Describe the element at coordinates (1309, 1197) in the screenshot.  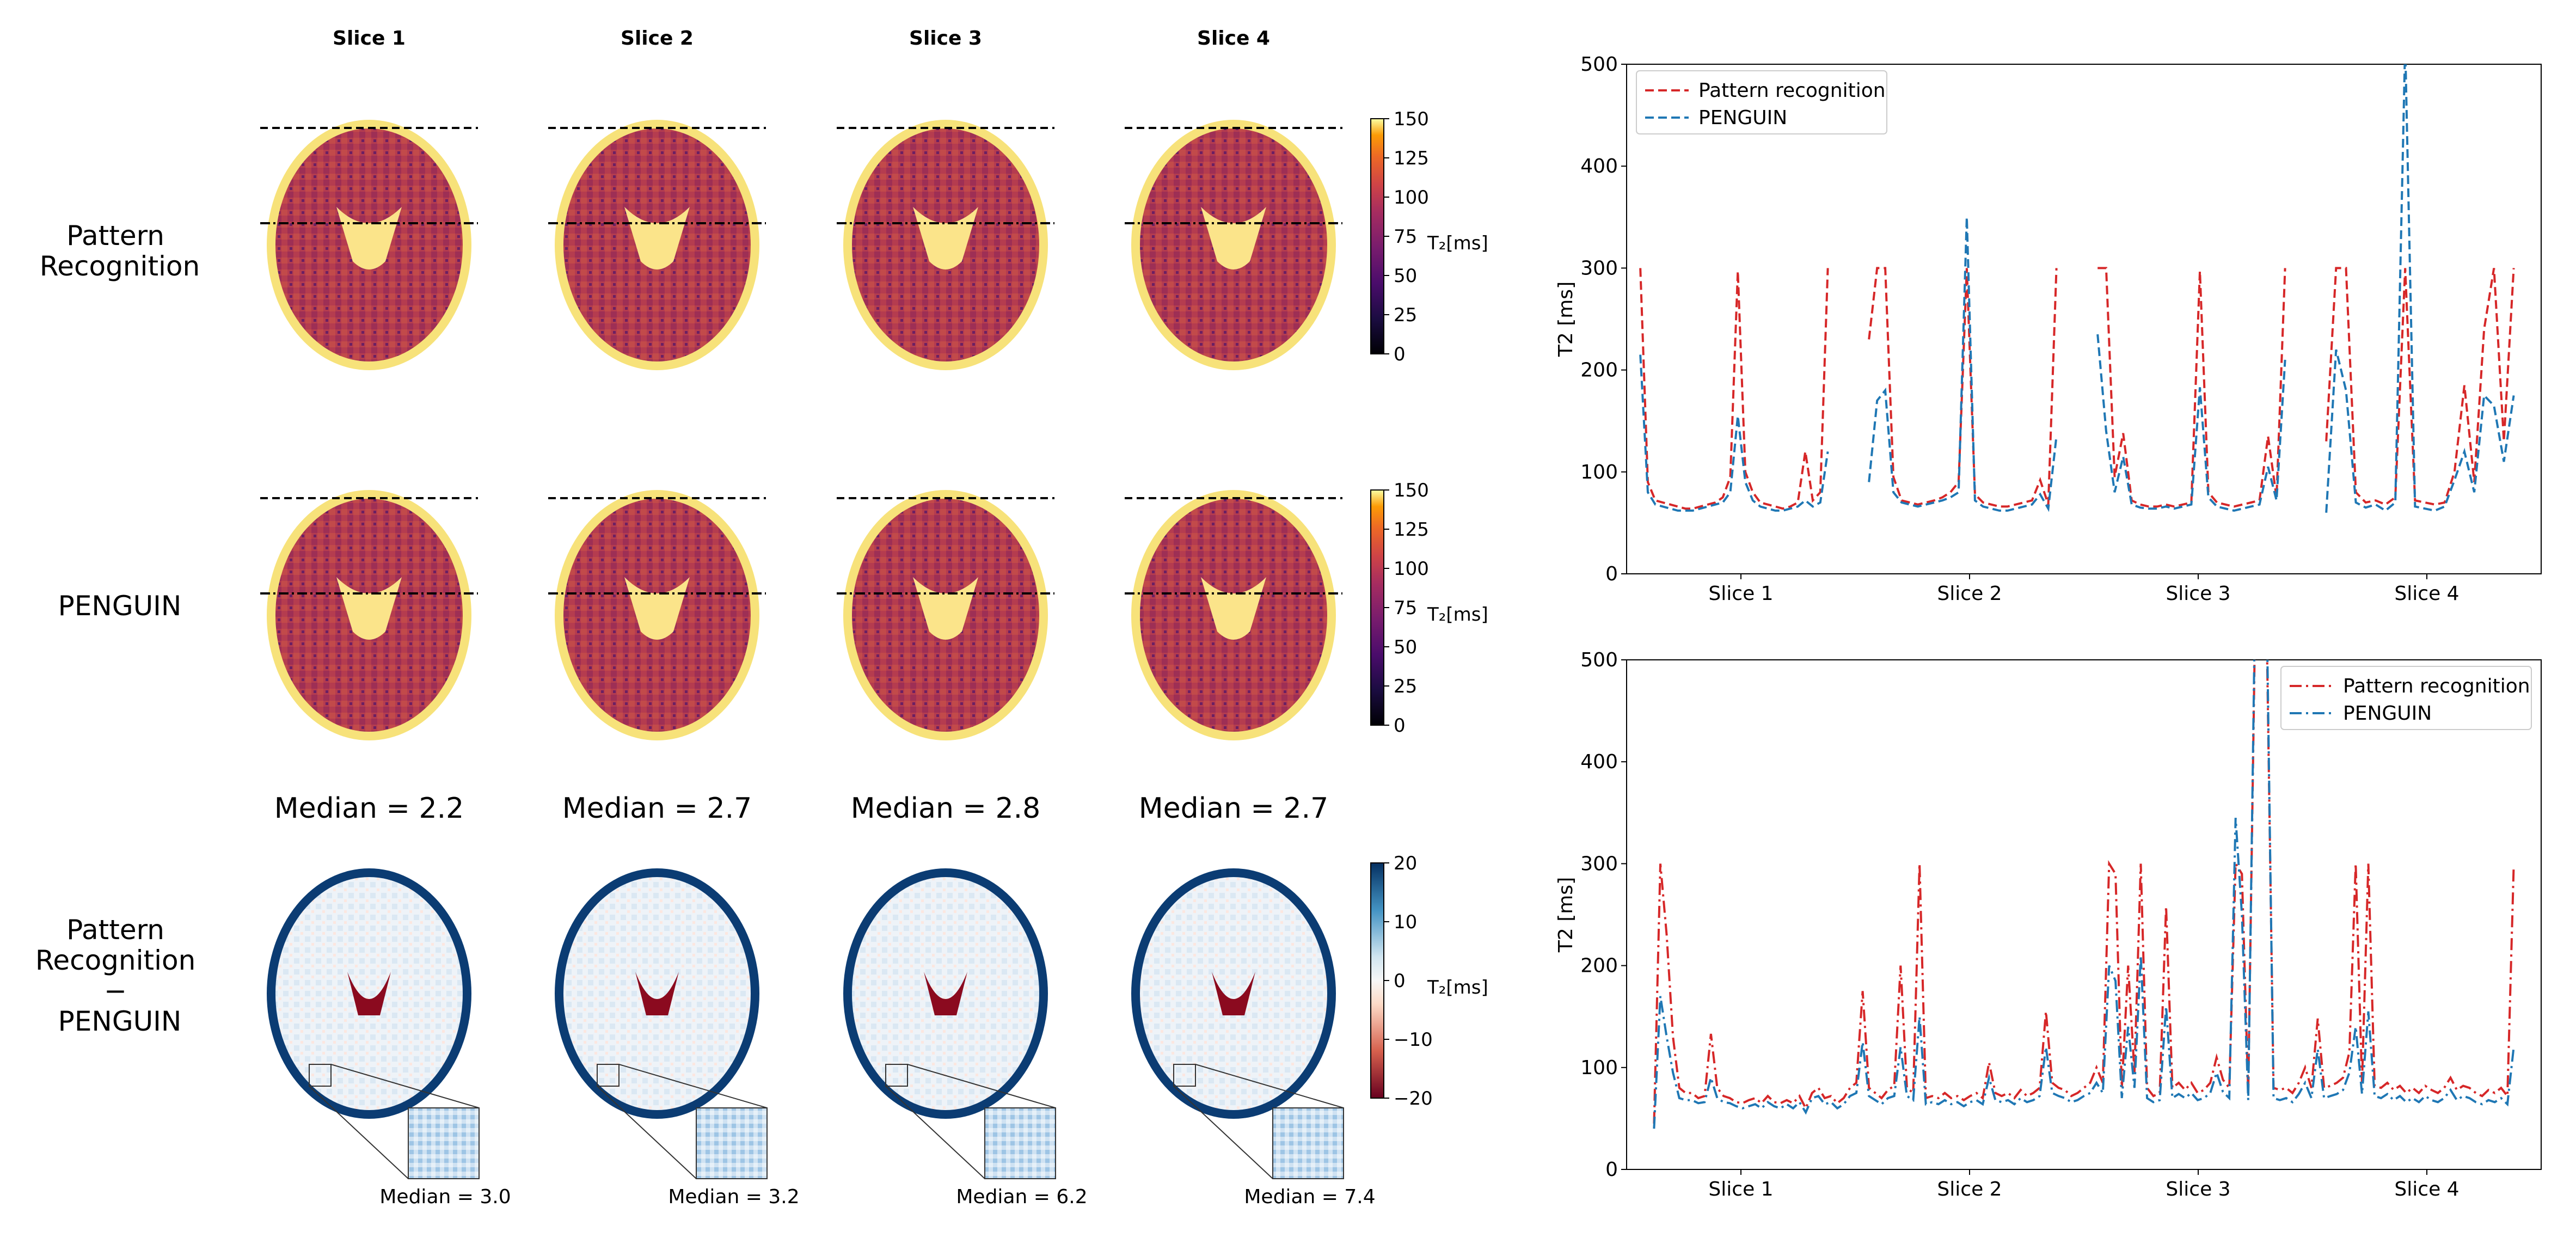
I see `zoom-median-slice-4: Median = 7.4` at that location.